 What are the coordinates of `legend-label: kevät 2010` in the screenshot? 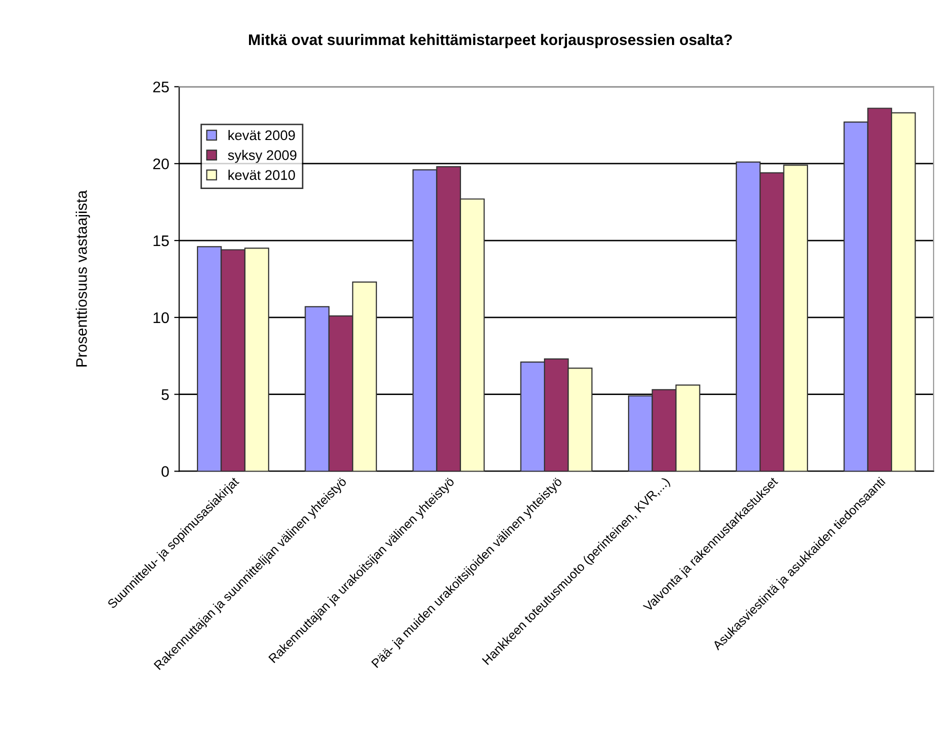 It's located at (261, 175).